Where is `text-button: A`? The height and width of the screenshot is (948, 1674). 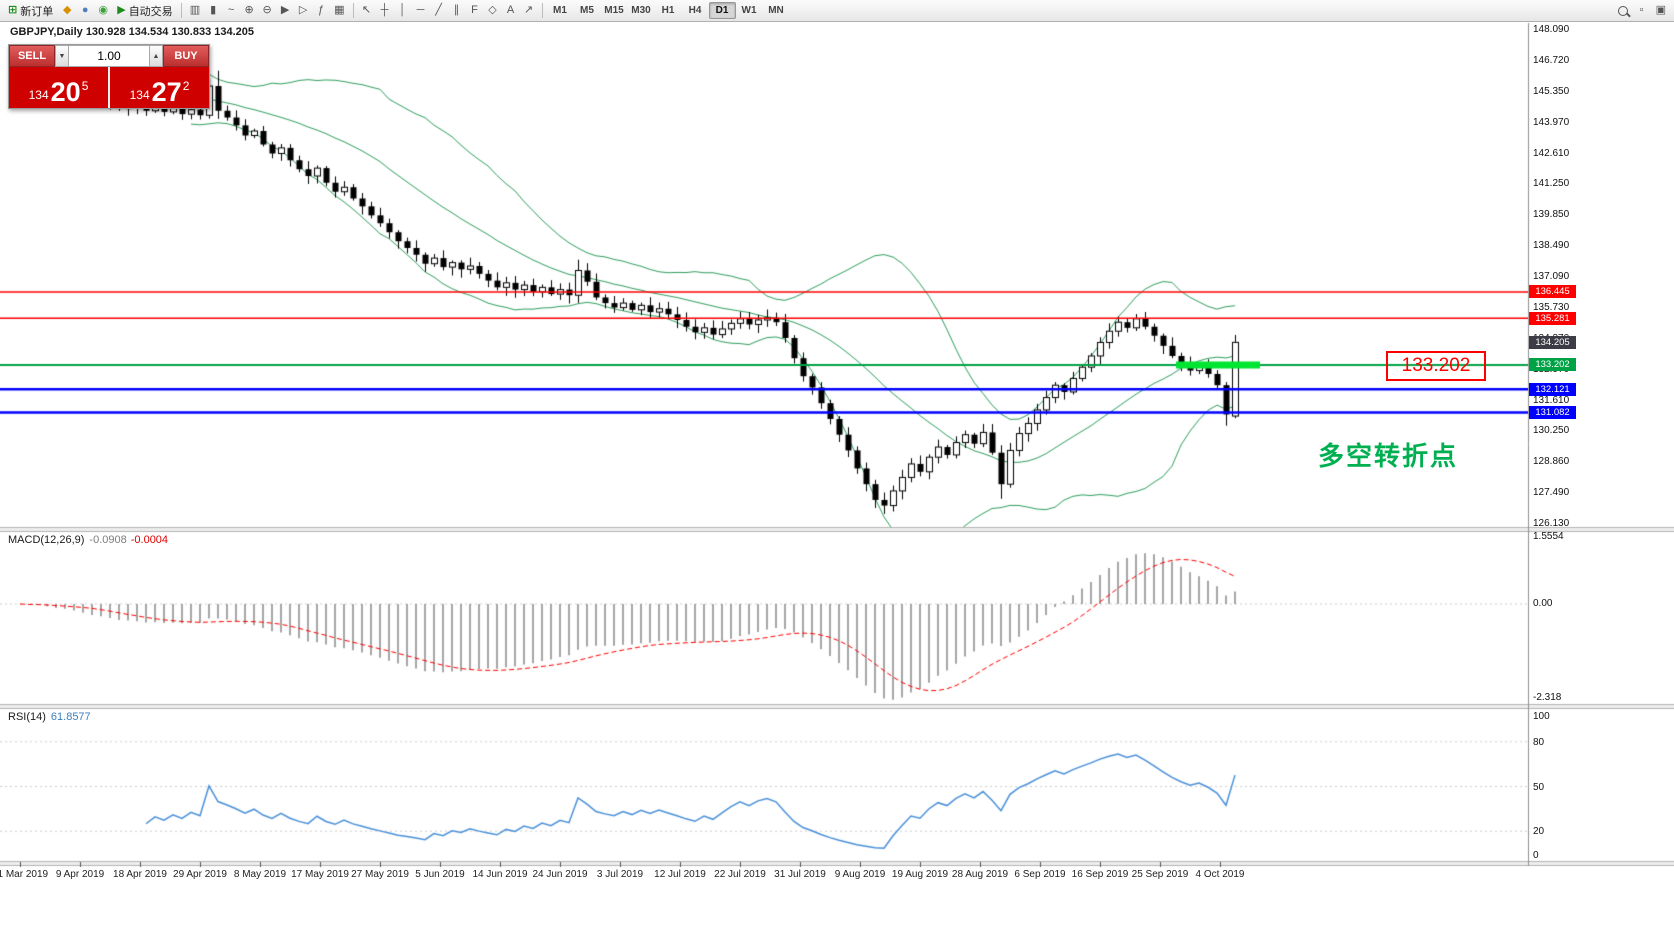
text-button: A is located at coordinates (511, 11).